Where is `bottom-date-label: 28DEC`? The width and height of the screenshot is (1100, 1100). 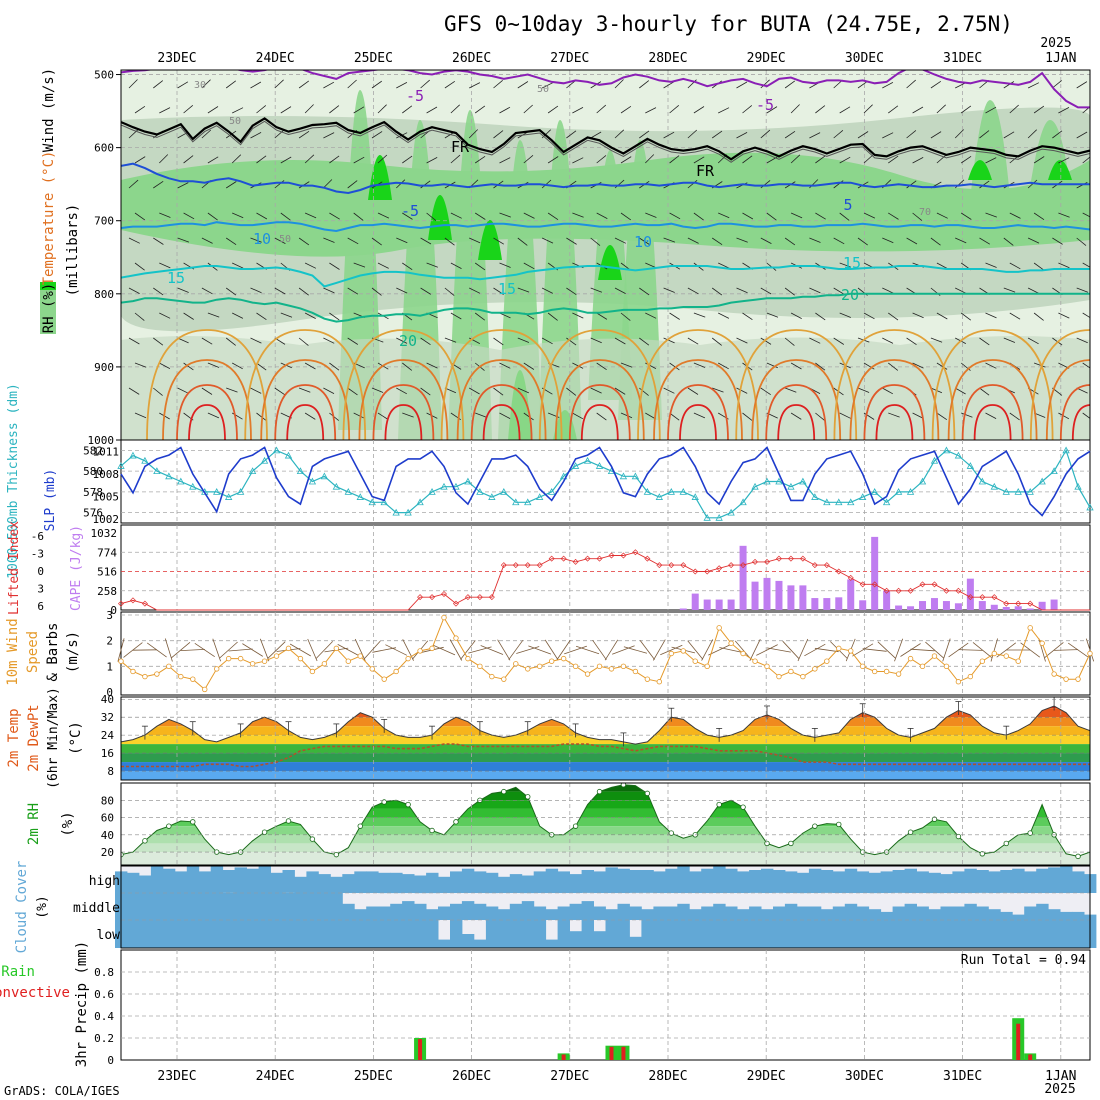 bottom-date-label: 28DEC is located at coordinates (667, 1076).